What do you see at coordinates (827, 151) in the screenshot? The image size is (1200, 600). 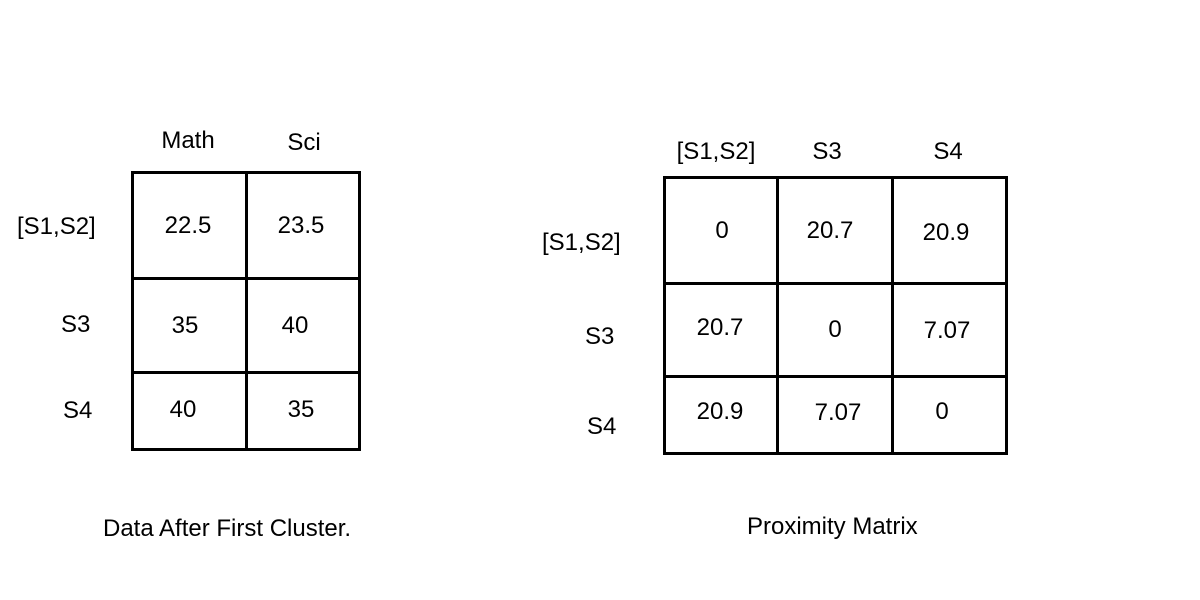 I see `col-header-s3: S3` at bounding box center [827, 151].